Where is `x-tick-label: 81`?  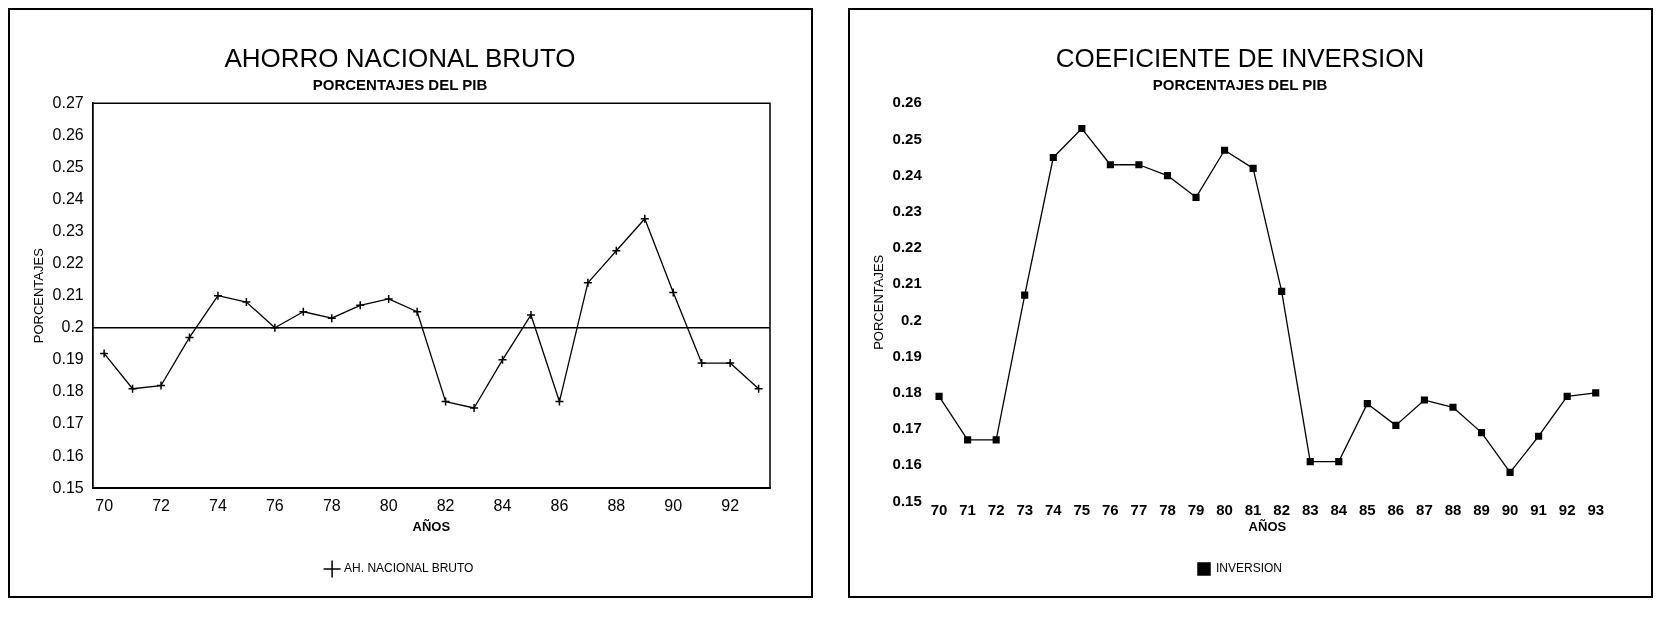 x-tick-label: 81 is located at coordinates (1253, 509).